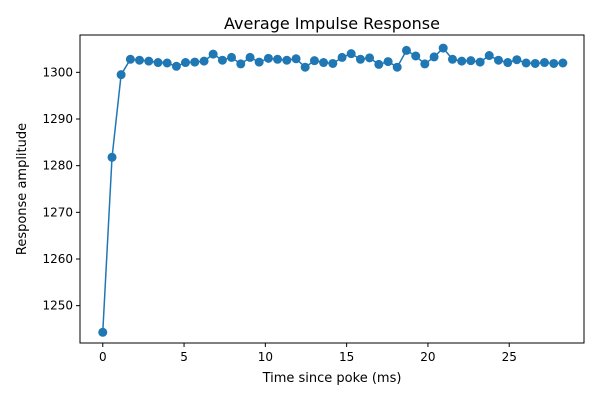 The image size is (600, 400). What do you see at coordinates (57, 72) in the screenshot?
I see `y-tick-label: 1300` at bounding box center [57, 72].